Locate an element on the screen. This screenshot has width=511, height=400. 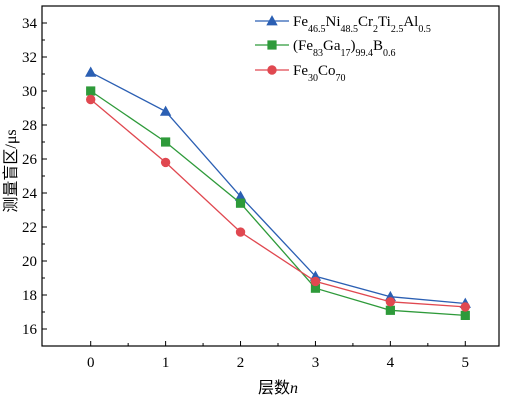
y-tick-label: 26 is located at coordinates (30, 160).